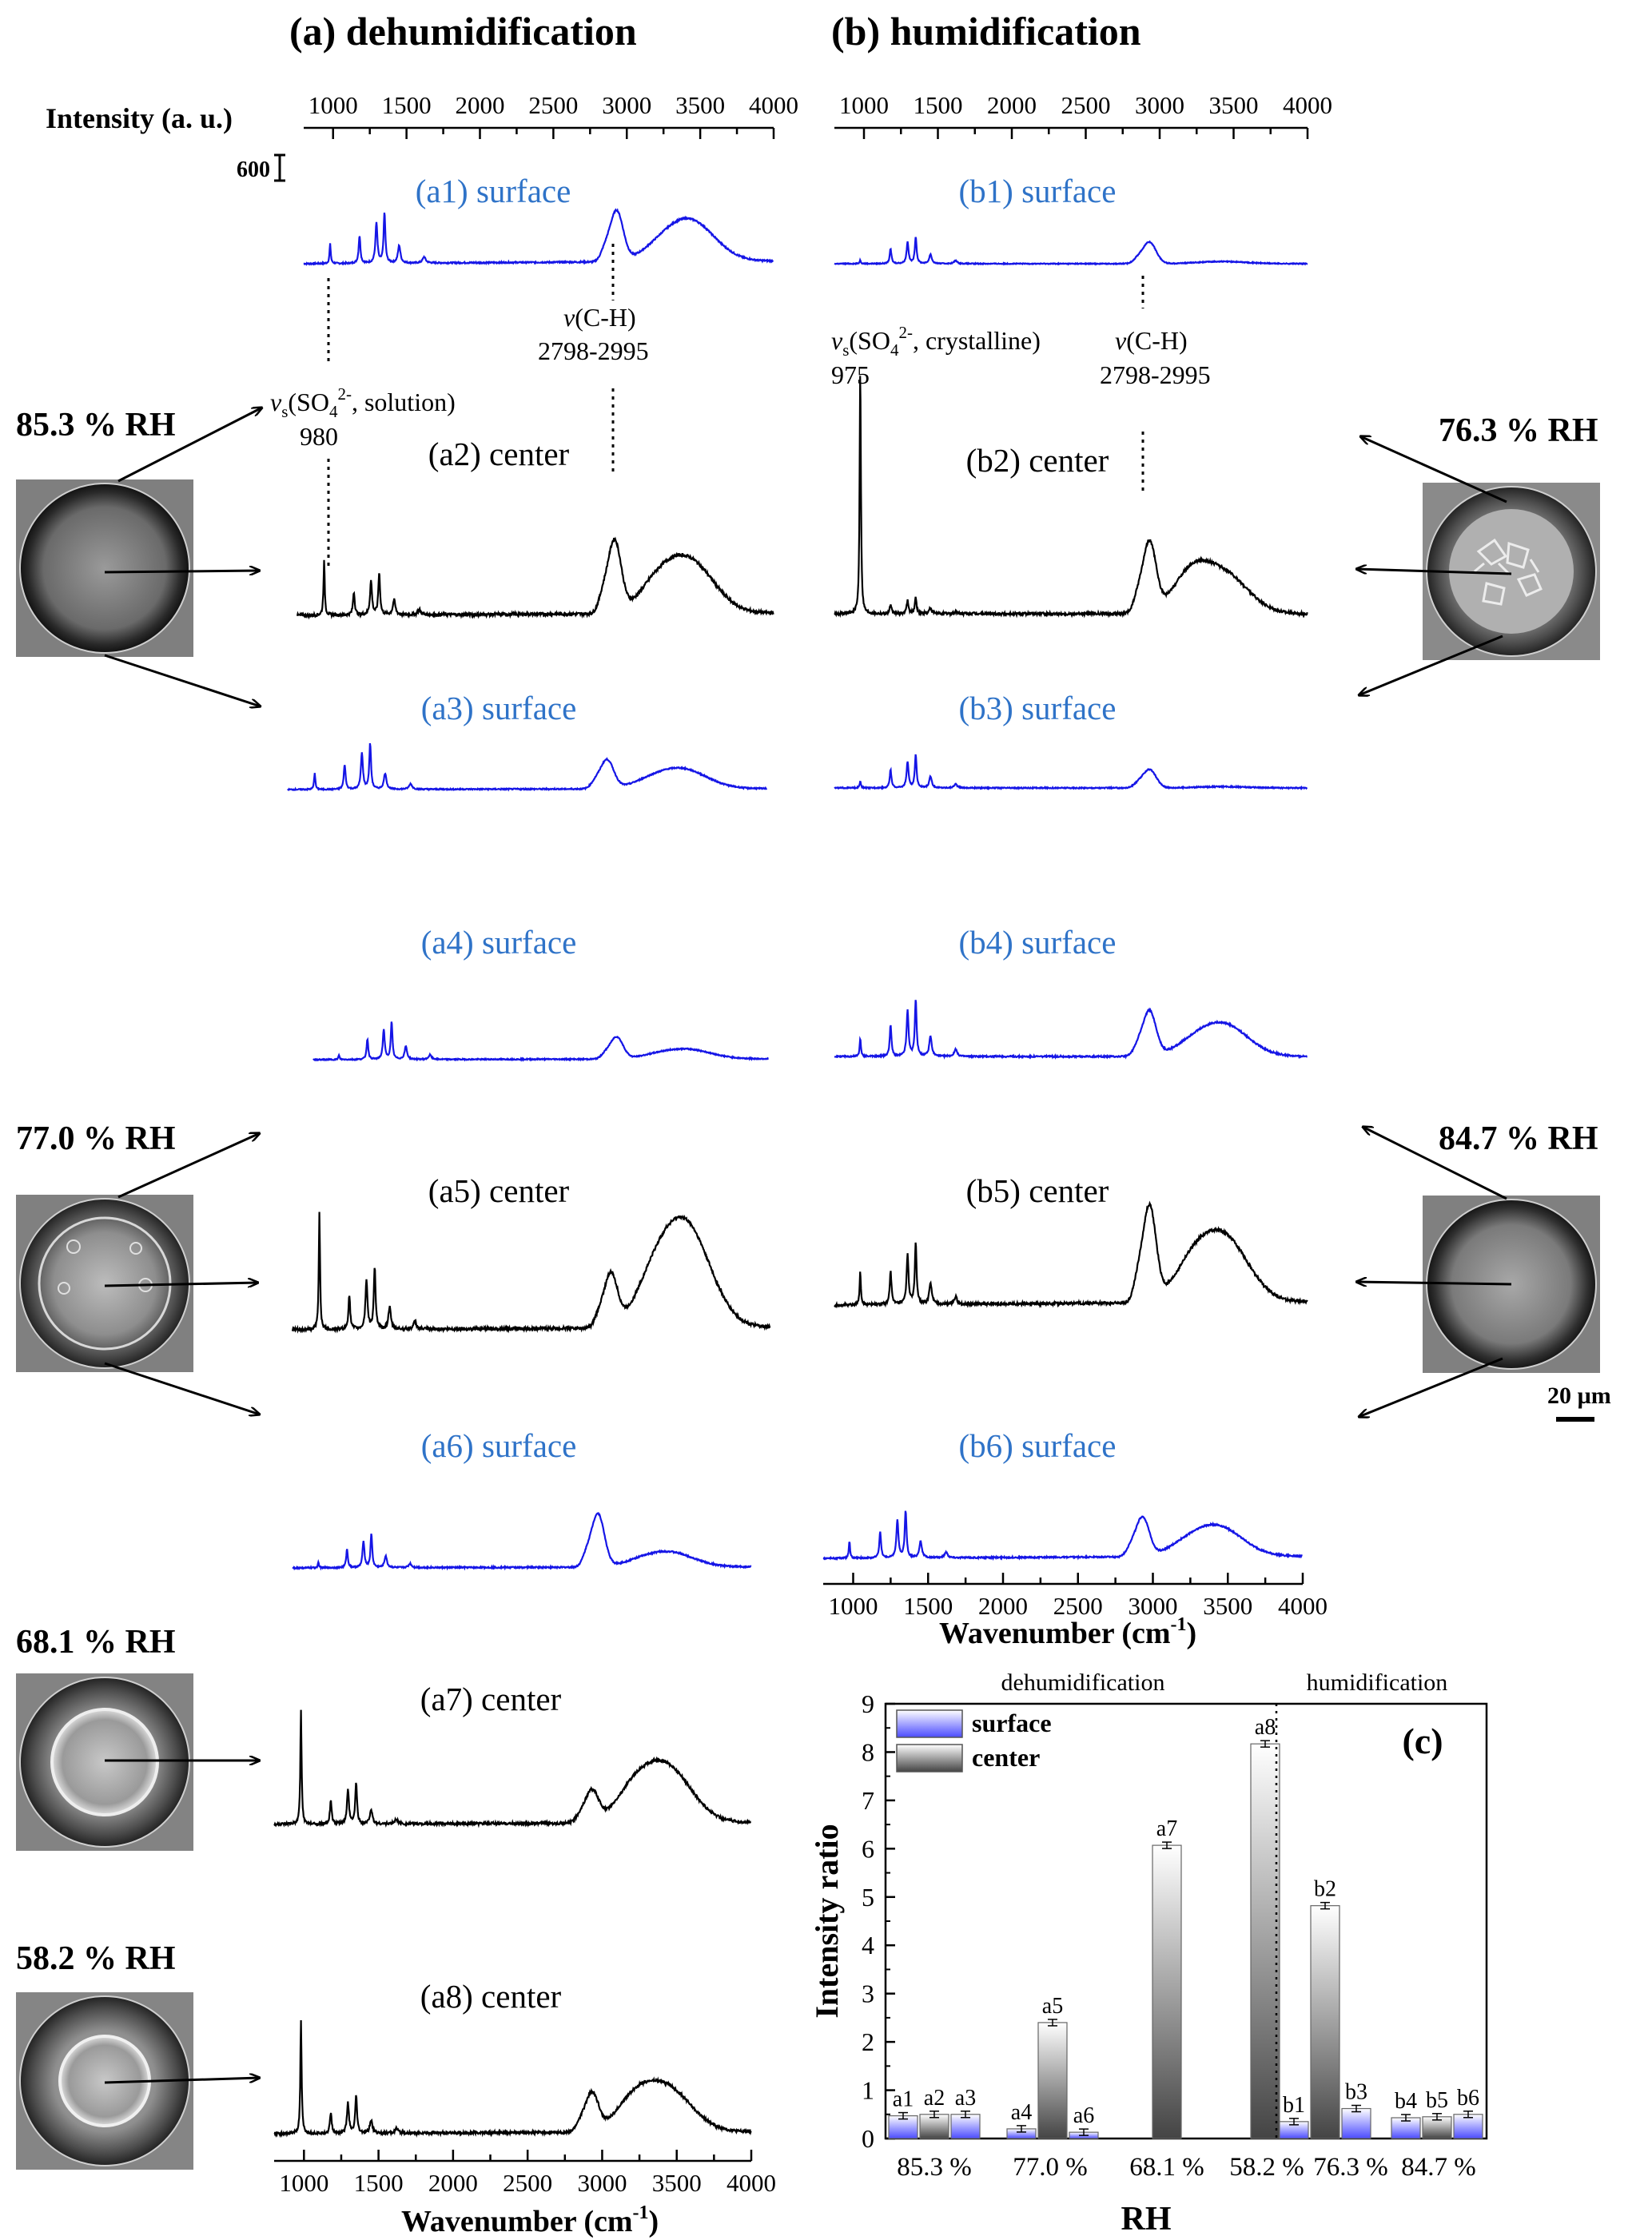 Image resolution: width=1652 pixels, height=2240 pixels. What do you see at coordinates (530, 2220) in the screenshot?
I see `xlabel-a: Wavenumber (cm-1)` at bounding box center [530, 2220].